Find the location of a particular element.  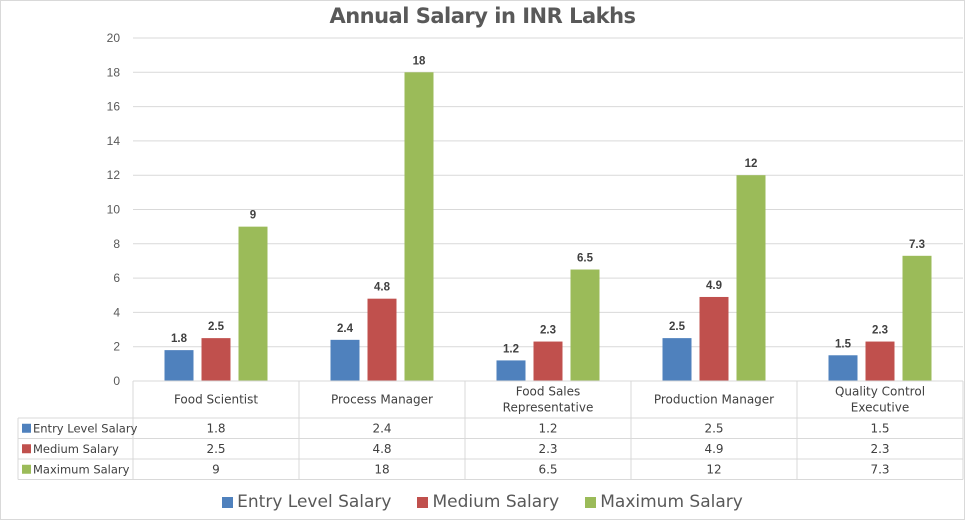

category-label: Production Manager is located at coordinates (714, 400).